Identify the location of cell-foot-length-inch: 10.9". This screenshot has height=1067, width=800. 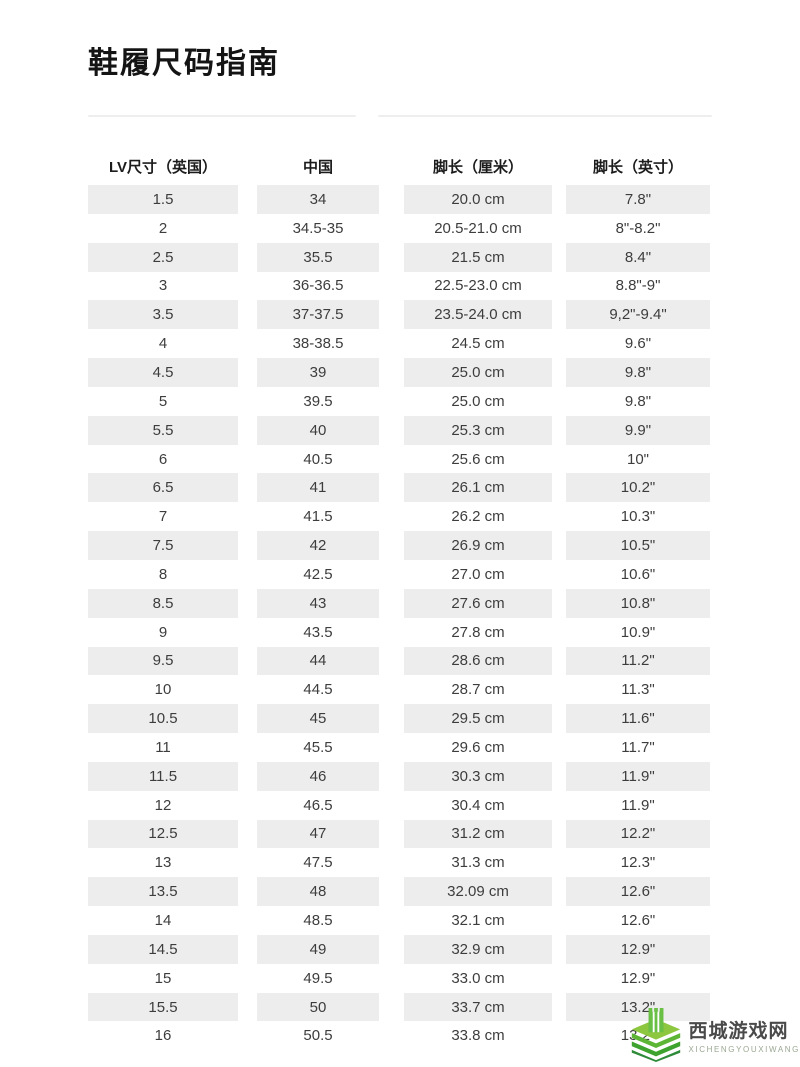
(638, 632).